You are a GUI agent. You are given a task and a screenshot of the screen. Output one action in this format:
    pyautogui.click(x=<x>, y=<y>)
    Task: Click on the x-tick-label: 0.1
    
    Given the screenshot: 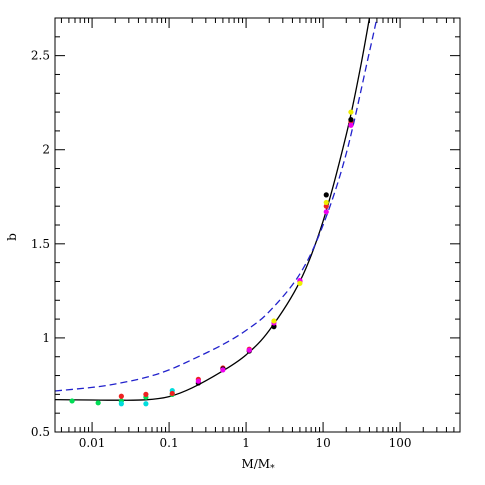 What is the action you would take?
    pyautogui.click(x=169, y=443)
    